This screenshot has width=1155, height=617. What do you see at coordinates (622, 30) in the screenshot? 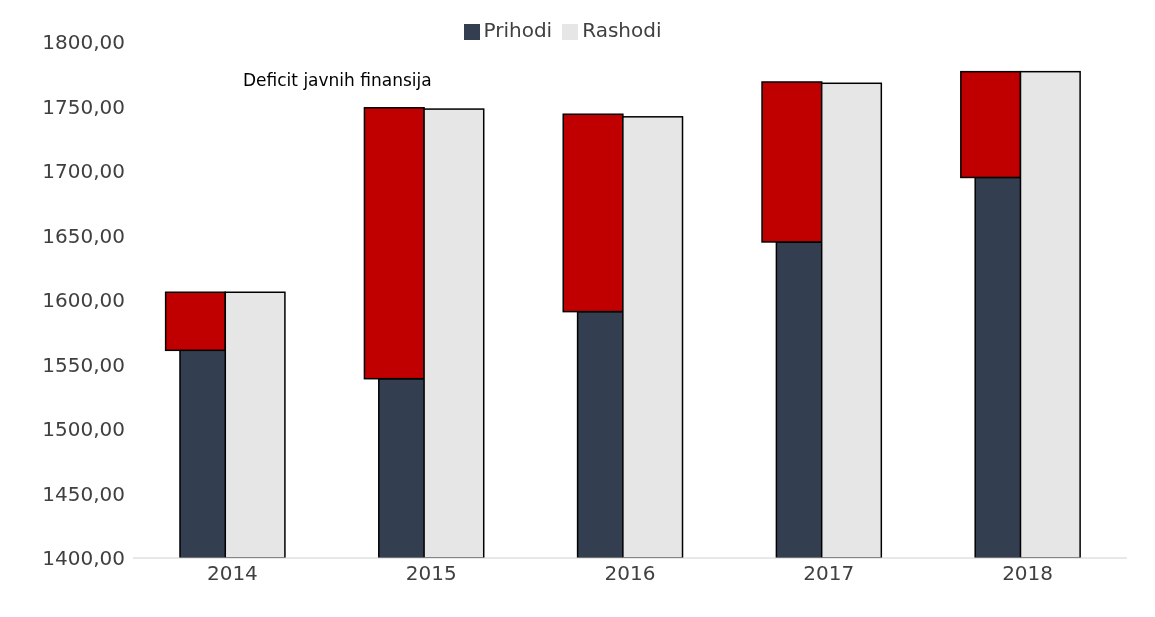
I see `legend-label: Rashodi` at bounding box center [622, 30].